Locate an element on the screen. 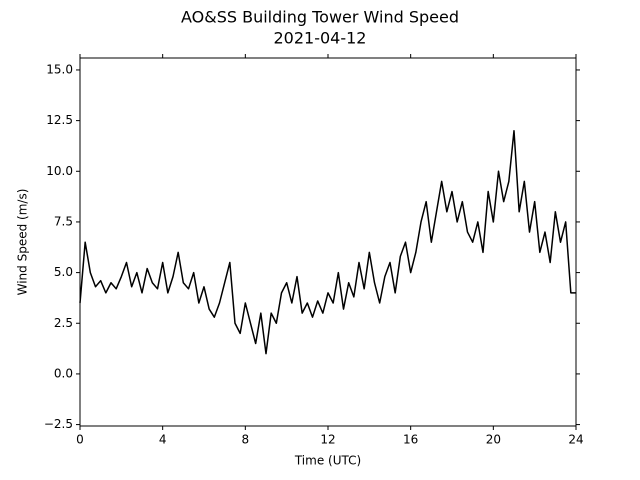 Image resolution: width=640 pixels, height=480 pixels. x-tick-label: 8 is located at coordinates (246, 440).